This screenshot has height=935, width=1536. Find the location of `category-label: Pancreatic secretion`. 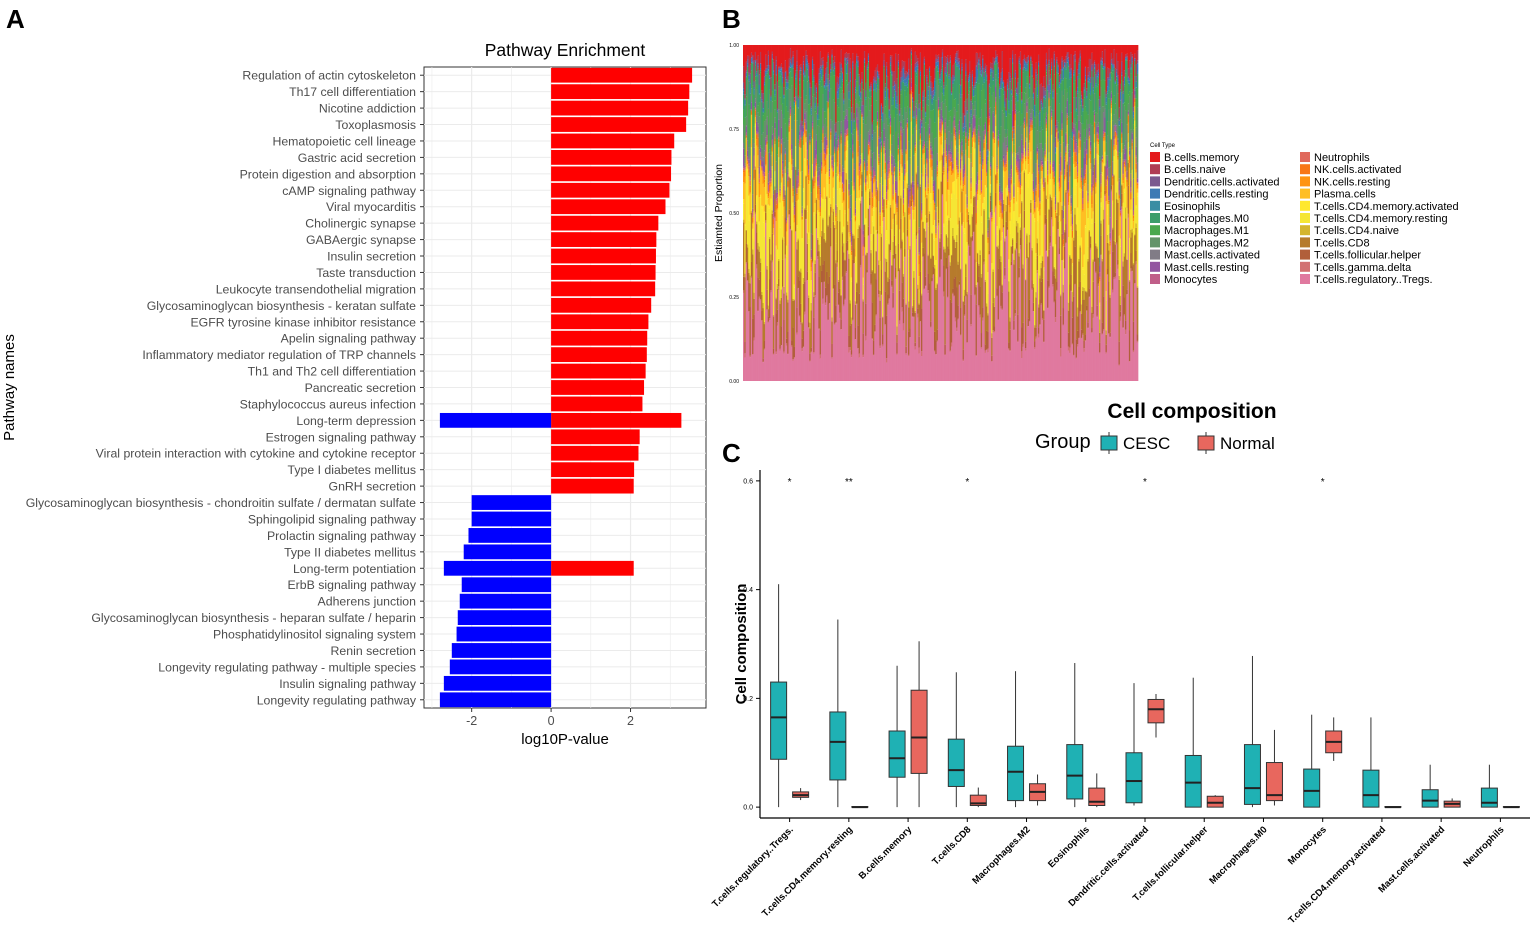

category-label: Pancreatic secretion is located at coordinates (361, 388).